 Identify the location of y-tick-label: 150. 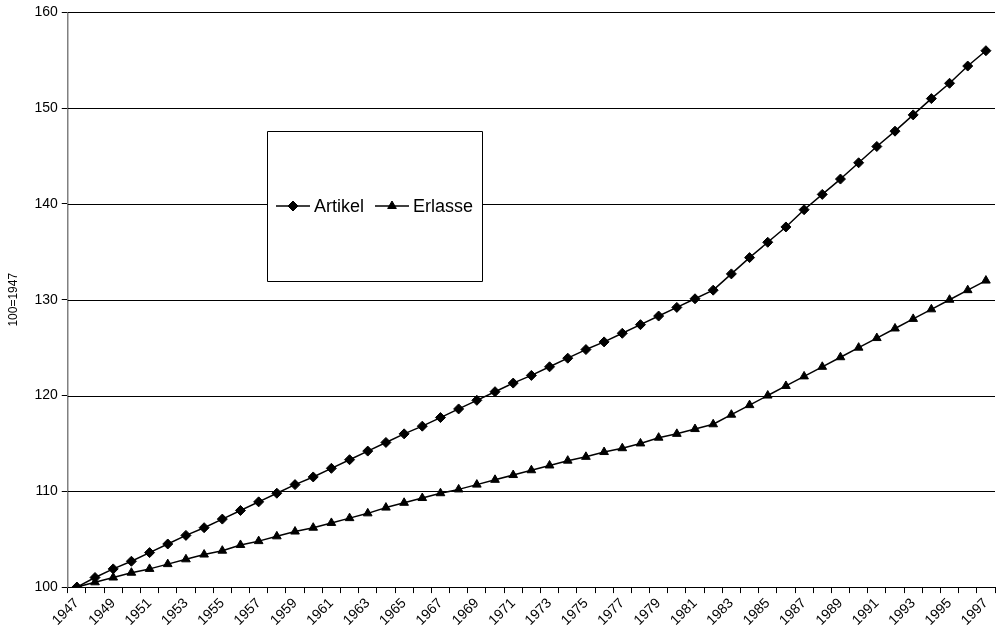
(46, 107).